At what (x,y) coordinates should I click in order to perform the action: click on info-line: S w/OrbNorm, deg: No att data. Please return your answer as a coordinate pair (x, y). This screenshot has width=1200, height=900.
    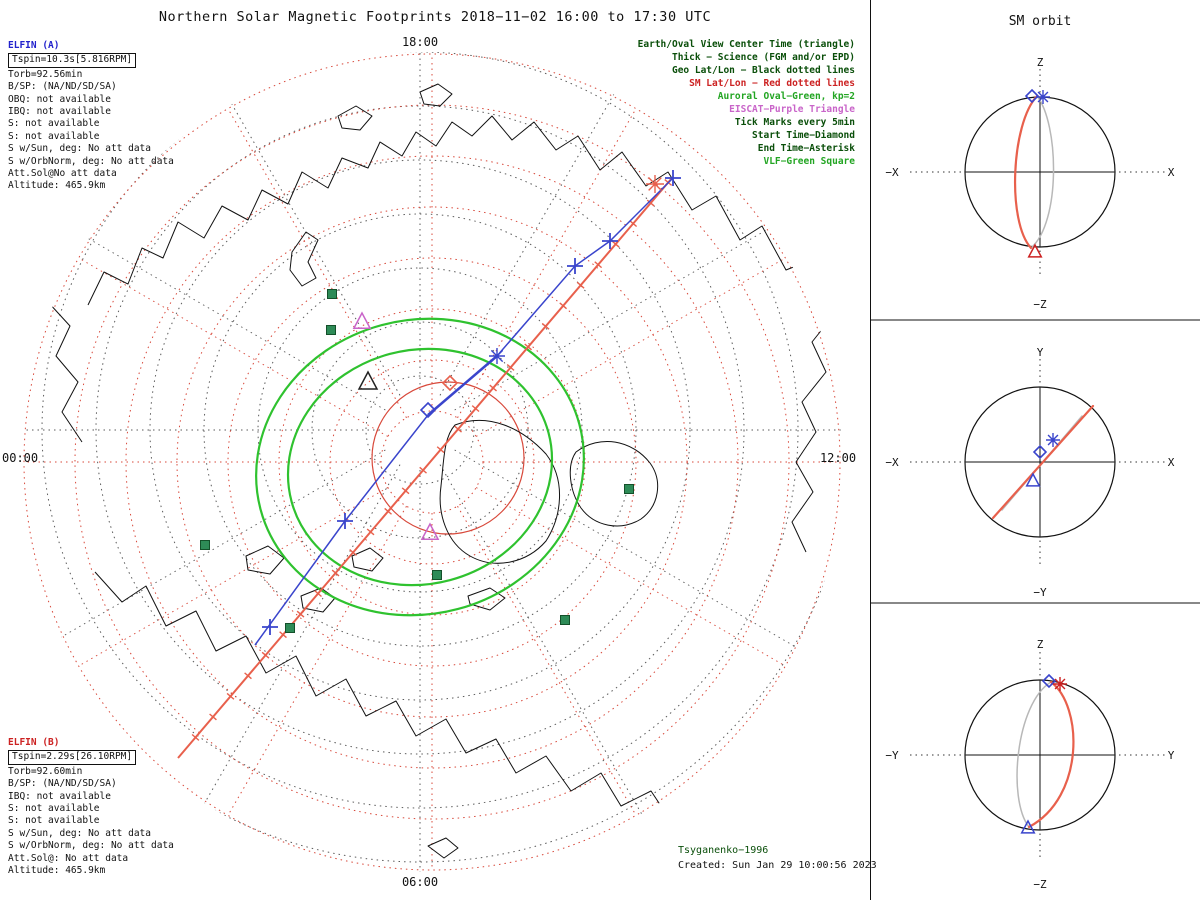
    Looking at the image, I should click on (91, 846).